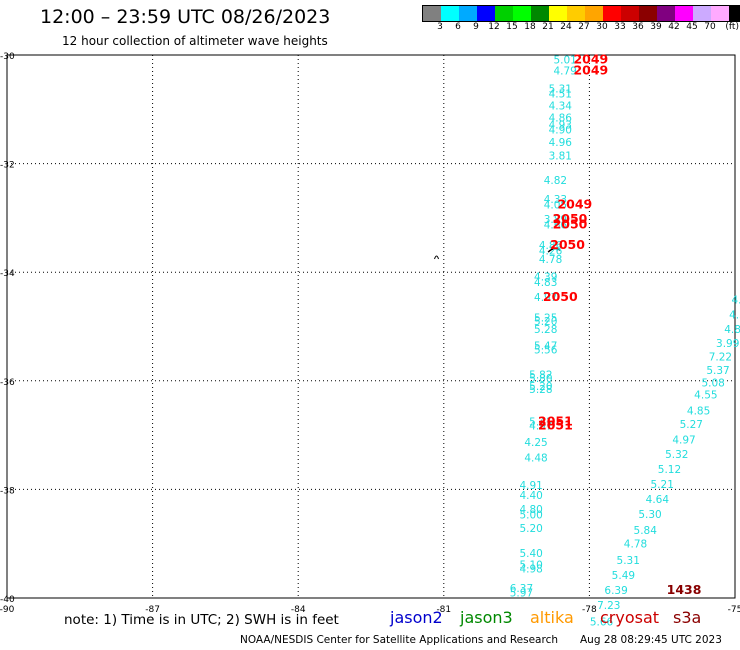 This screenshot has height=650, width=740. What do you see at coordinates (662, 485) in the screenshot?
I see `wave-height-label: 5.21` at bounding box center [662, 485].